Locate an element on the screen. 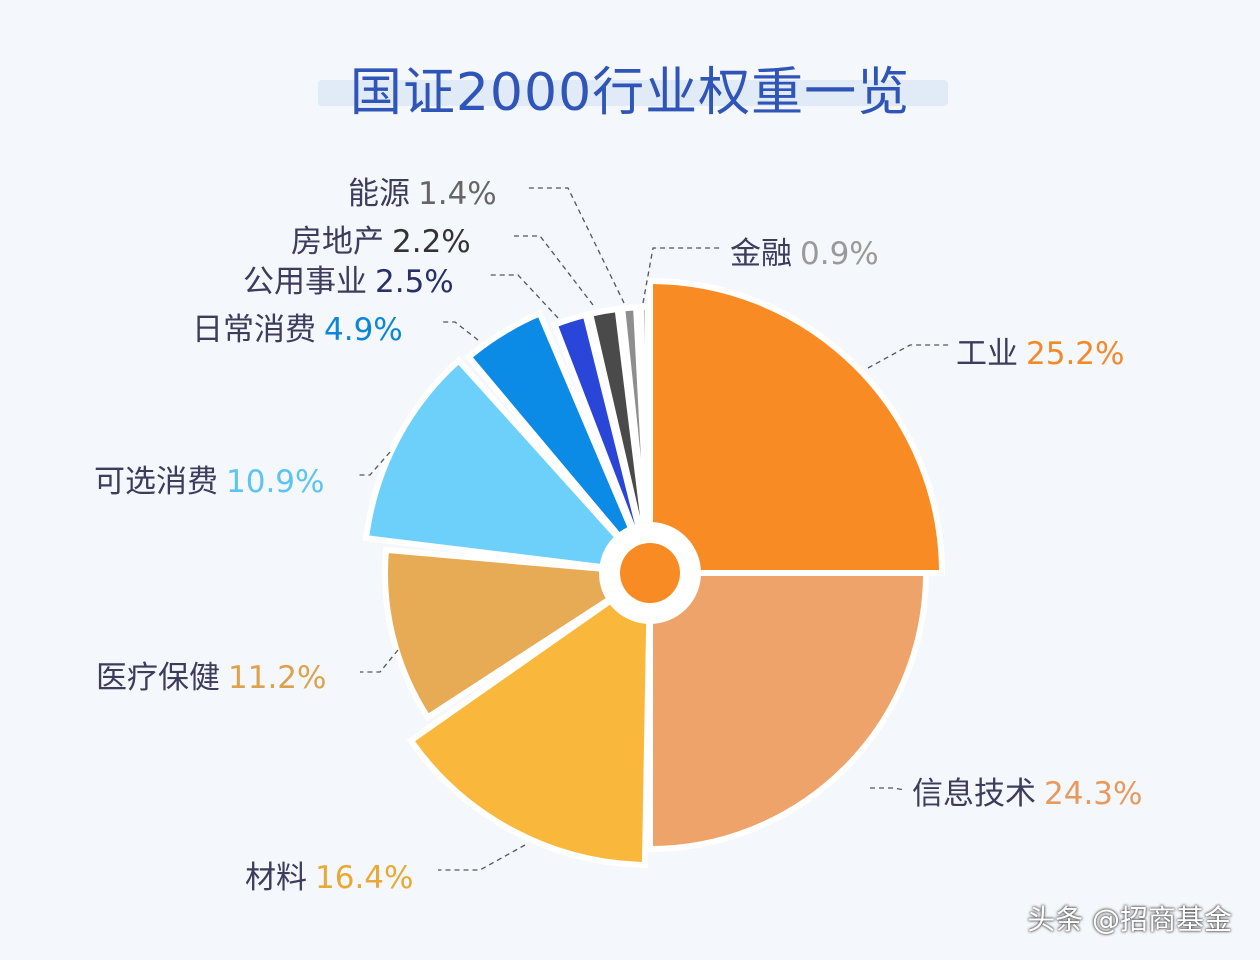 The width and height of the screenshot is (1260, 960). leader-line-energy is located at coordinates (575, 245).